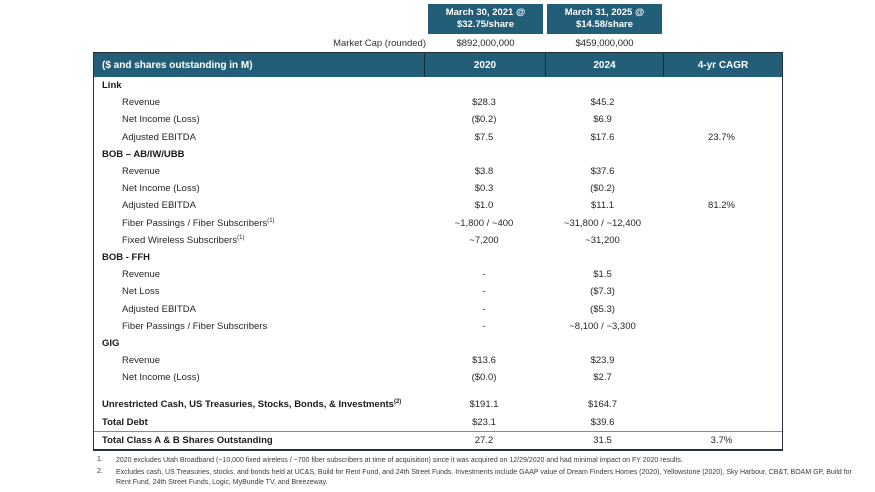 The height and width of the screenshot is (492, 875). Describe the element at coordinates (484, 378) in the screenshot. I see `value-2020: ($0.0)` at that location.